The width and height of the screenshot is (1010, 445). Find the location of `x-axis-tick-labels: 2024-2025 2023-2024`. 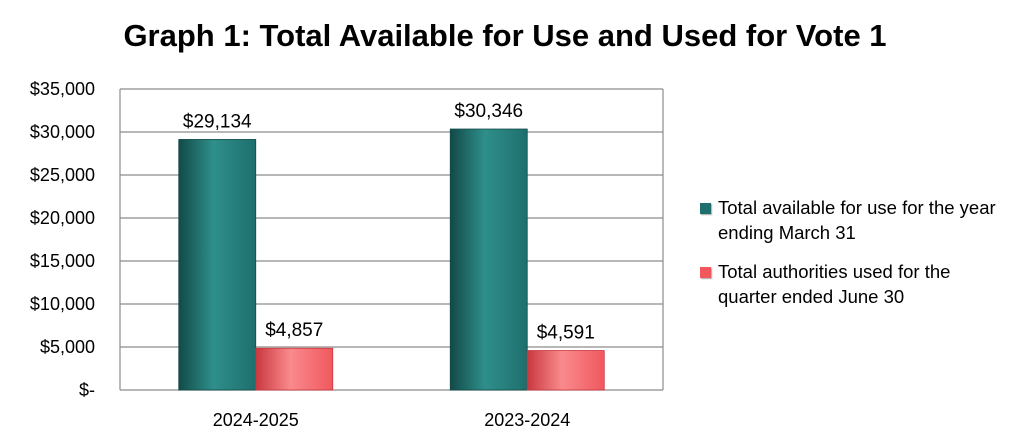

x-axis-tick-labels: 2024-2025 2023-2024 is located at coordinates (392, 420).